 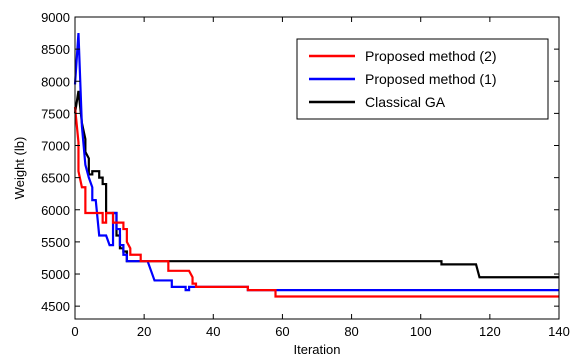 What do you see at coordinates (282, 331) in the screenshot?
I see `x-tick-label: 60` at bounding box center [282, 331].